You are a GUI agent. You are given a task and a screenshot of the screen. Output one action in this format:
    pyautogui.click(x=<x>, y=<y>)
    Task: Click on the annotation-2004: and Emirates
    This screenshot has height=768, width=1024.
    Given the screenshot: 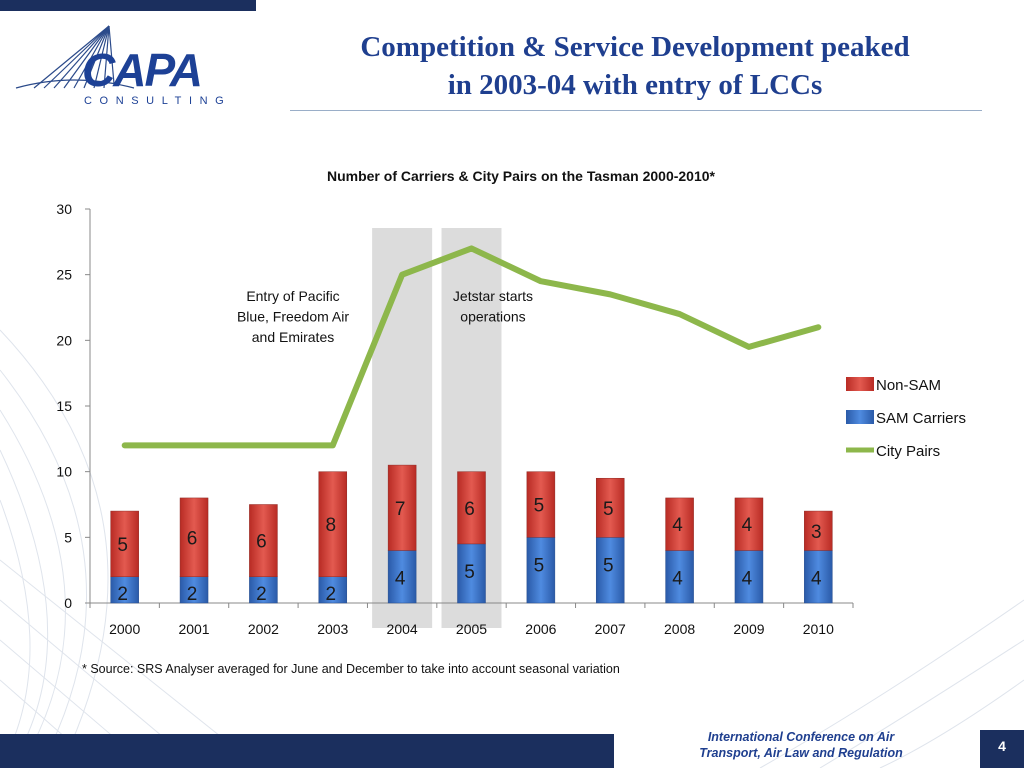 What is the action you would take?
    pyautogui.click(x=293, y=337)
    